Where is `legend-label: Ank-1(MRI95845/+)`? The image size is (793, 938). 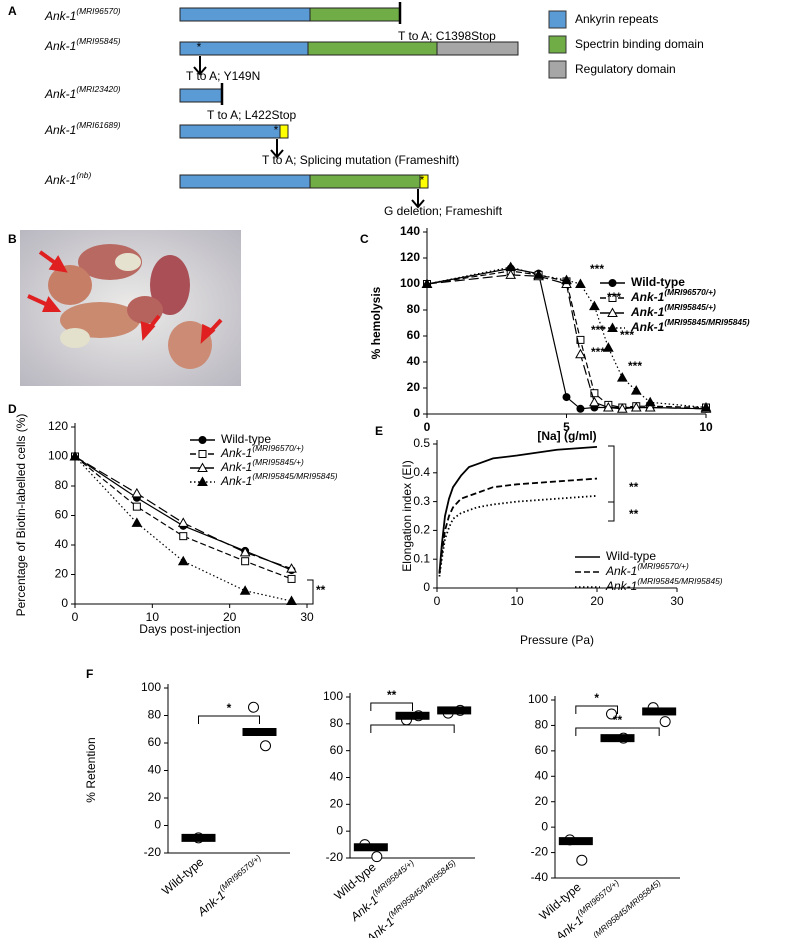 legend-label: Ank-1(MRI95845/+) is located at coordinates (673, 310).